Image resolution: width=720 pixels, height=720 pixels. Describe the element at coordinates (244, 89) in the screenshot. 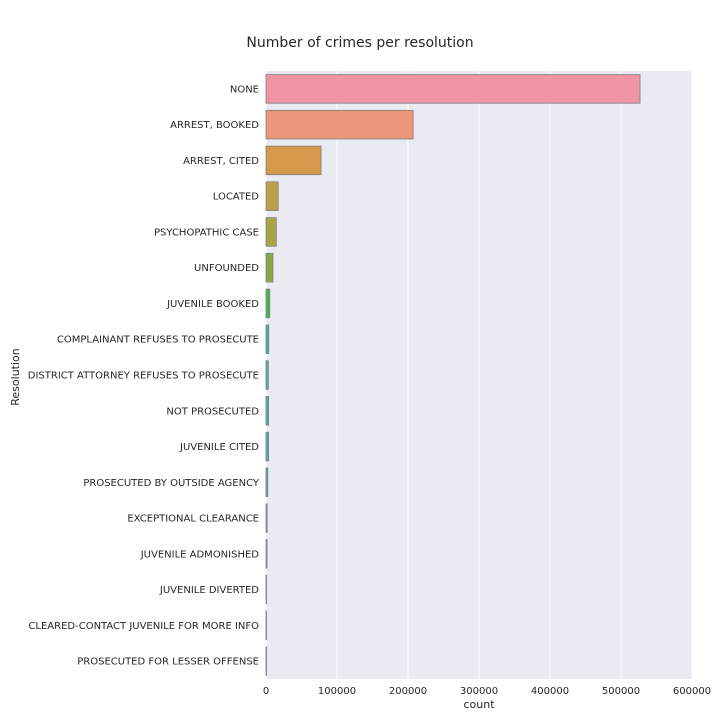

I see `y-tick-label: NONE` at that location.